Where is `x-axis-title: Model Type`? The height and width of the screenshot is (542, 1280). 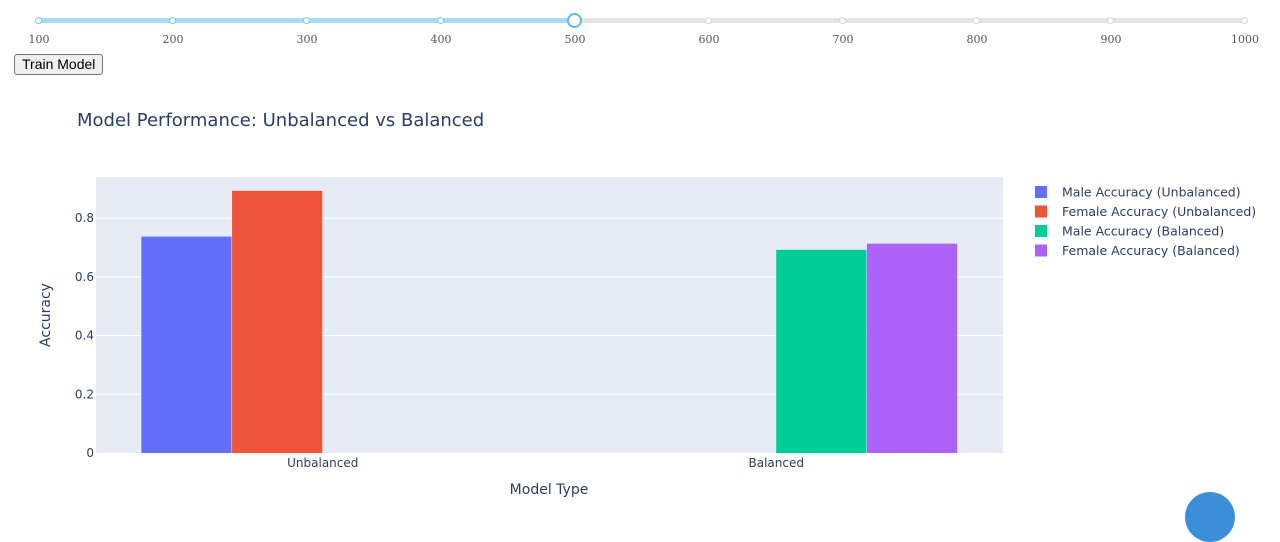
x-axis-title: Model Type is located at coordinates (549, 490).